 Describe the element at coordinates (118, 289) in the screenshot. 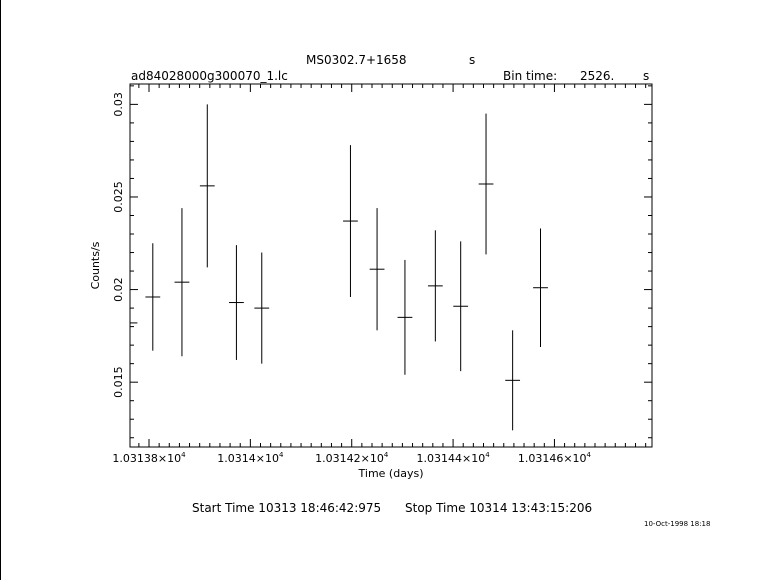

I see `y-tick-label: 0.02` at that location.